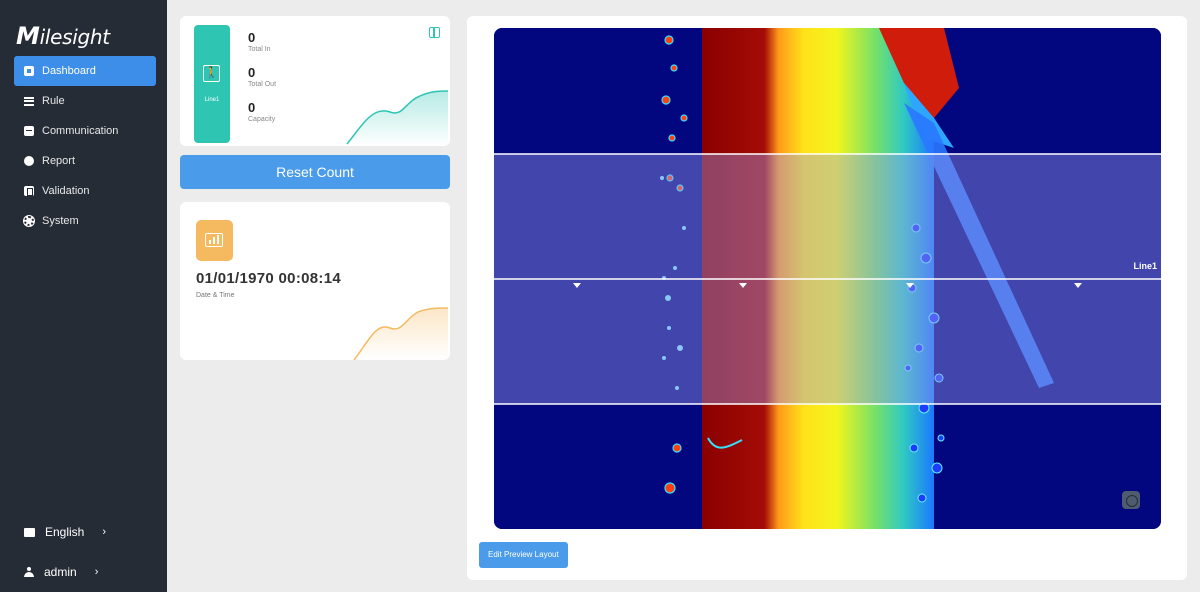 The height and width of the screenshot is (592, 1200). I want to click on capacity-value: 0, so click(252, 107).